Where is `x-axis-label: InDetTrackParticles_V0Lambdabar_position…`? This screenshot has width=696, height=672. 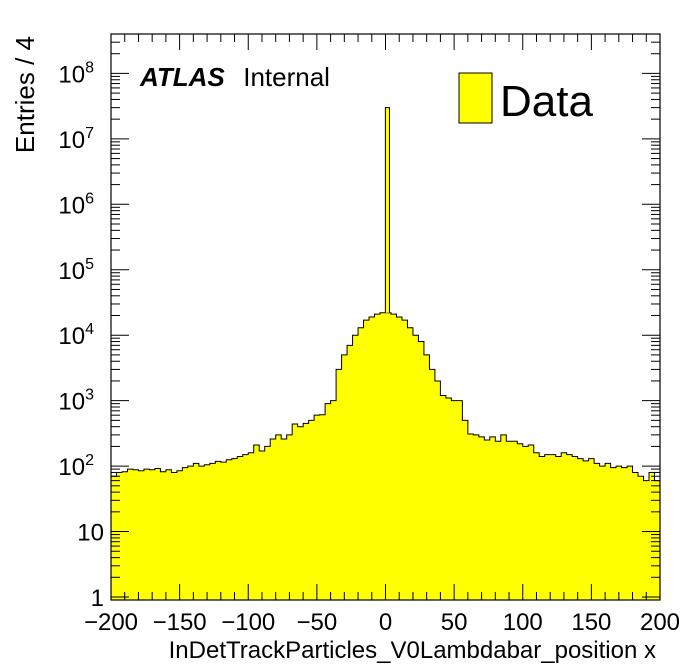 x-axis-label: InDetTrackParticles_V0Lambdabar_position… is located at coordinates (412, 650).